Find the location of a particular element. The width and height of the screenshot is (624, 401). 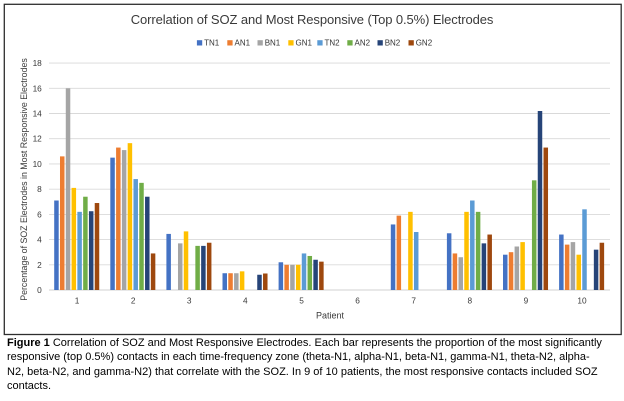

svg-text: 18 is located at coordinates (38, 63).